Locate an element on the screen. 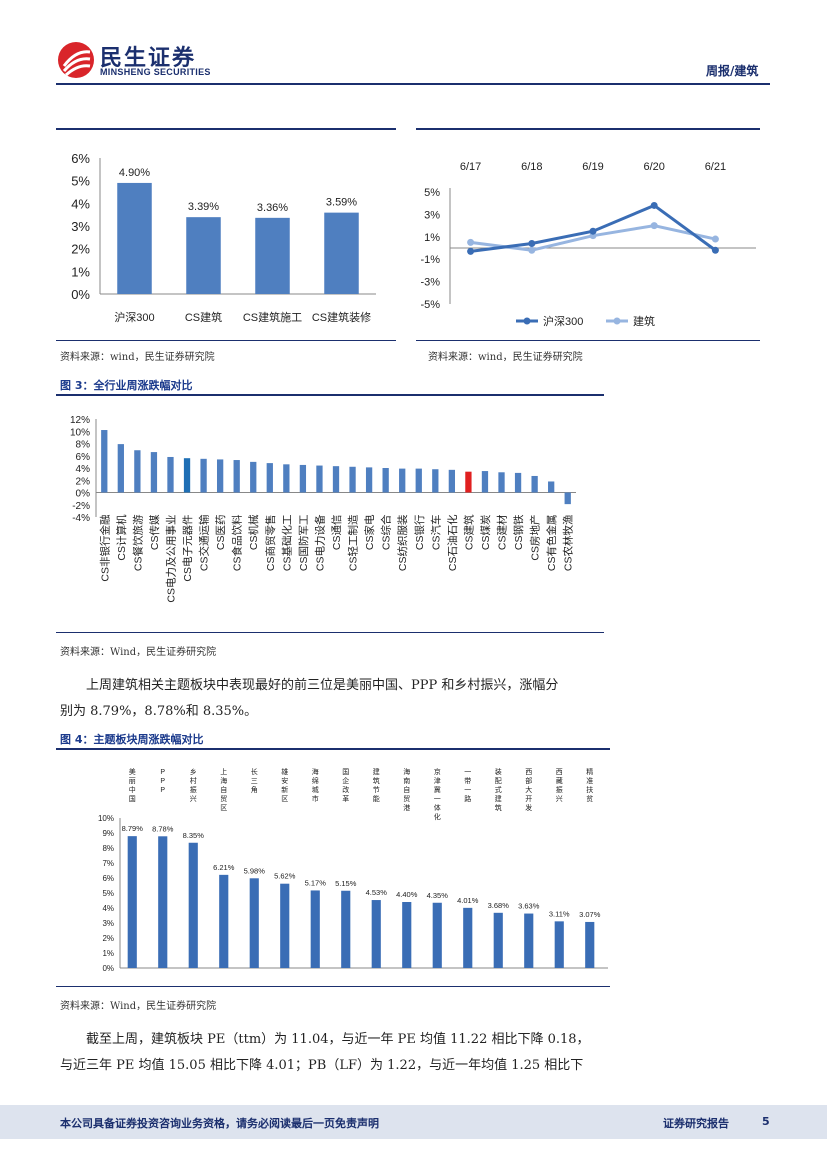 The height and width of the screenshot is (1169, 827). x-category-label: CS餐饮旅游 is located at coordinates (137, 542).